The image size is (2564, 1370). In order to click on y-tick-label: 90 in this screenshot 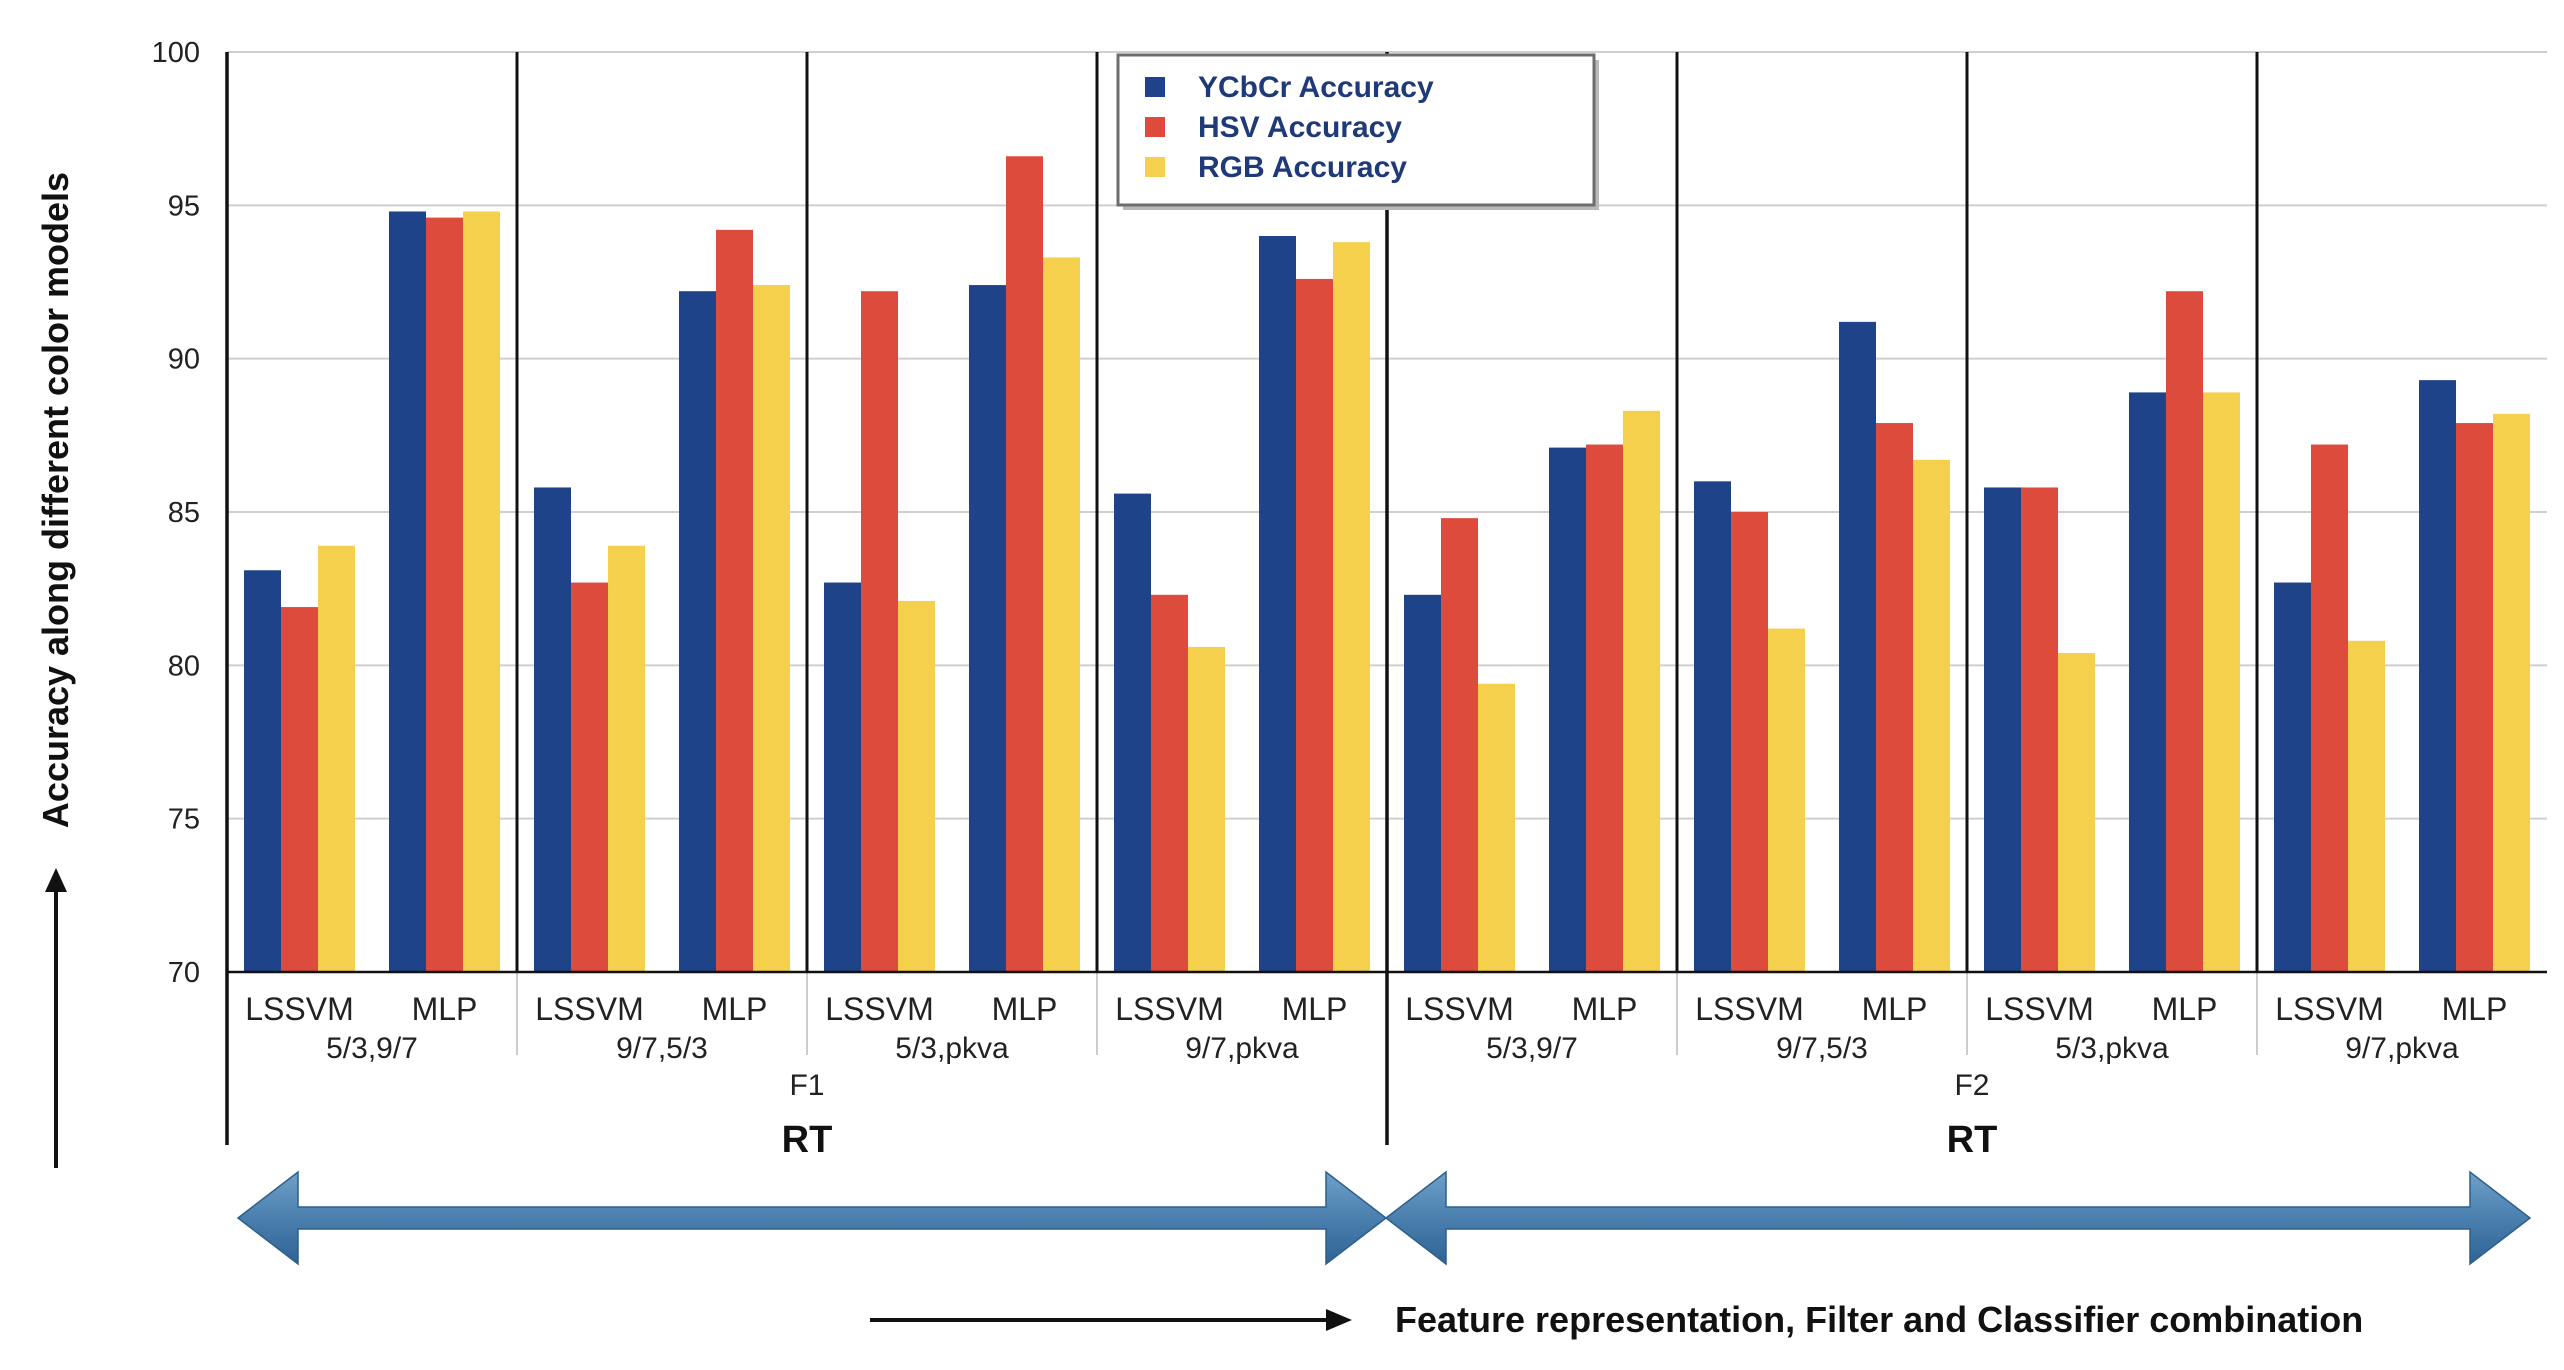, I will do `click(184, 360)`.